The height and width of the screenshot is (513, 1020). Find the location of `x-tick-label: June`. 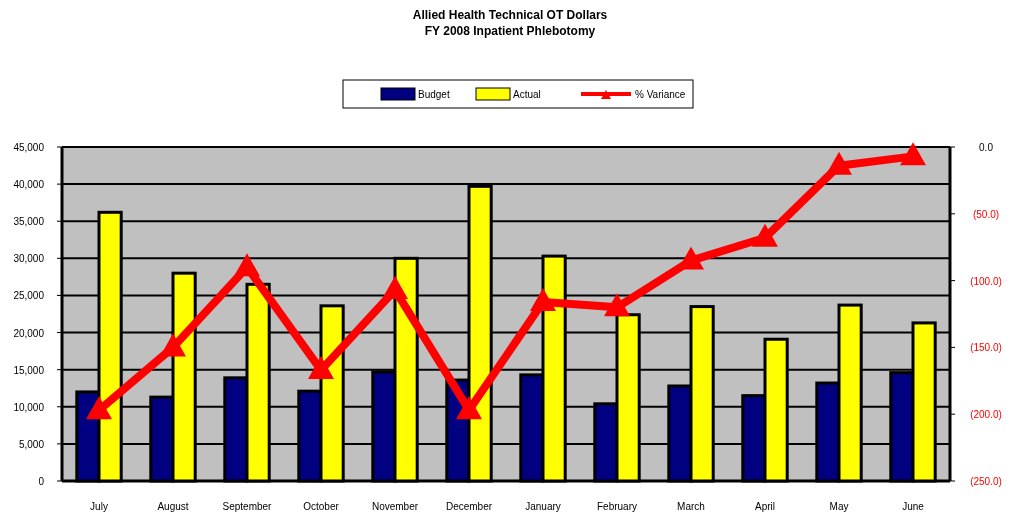

x-tick-label: June is located at coordinates (913, 506).